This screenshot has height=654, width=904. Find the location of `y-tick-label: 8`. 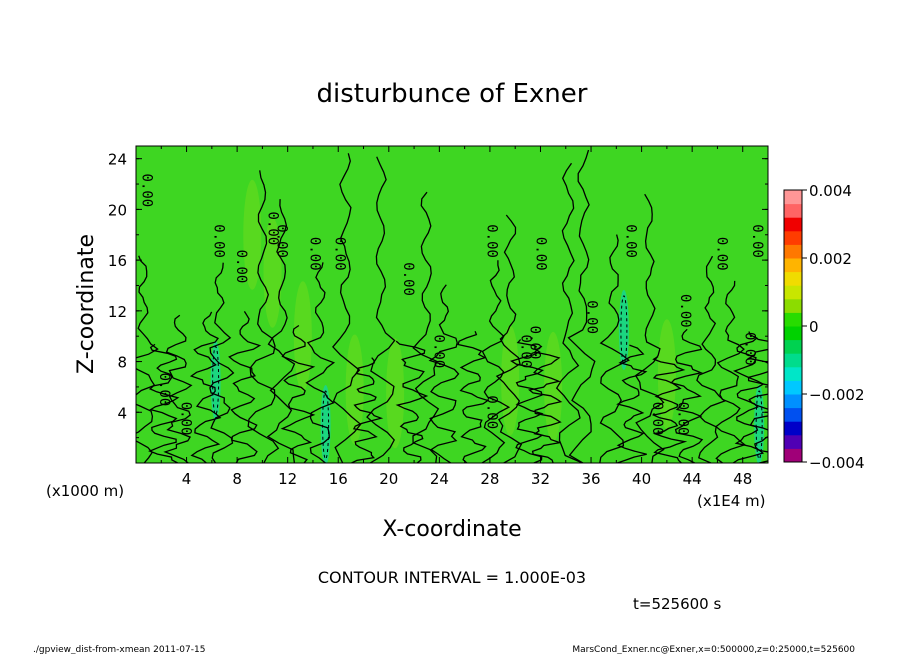

y-tick-label: 8 is located at coordinates (122, 363).